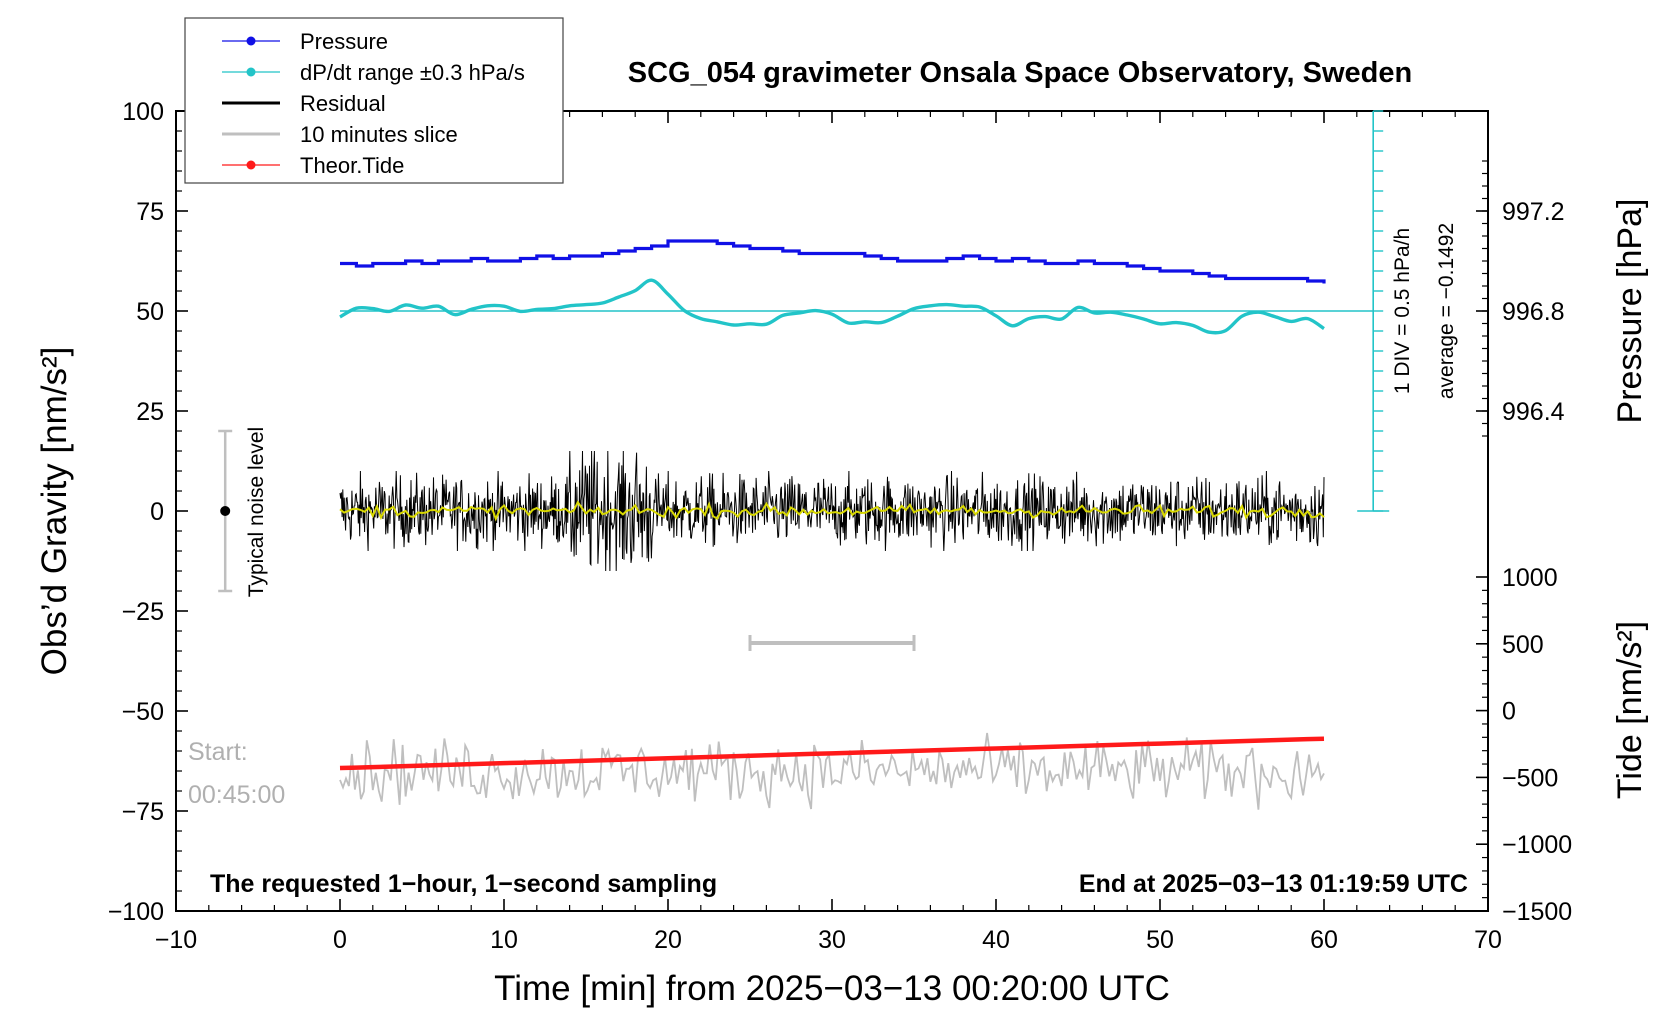 Image resolution: width=1676 pixels, height=1020 pixels. Describe the element at coordinates (157, 512) in the screenshot. I see `y-tick-label: 0` at that location.